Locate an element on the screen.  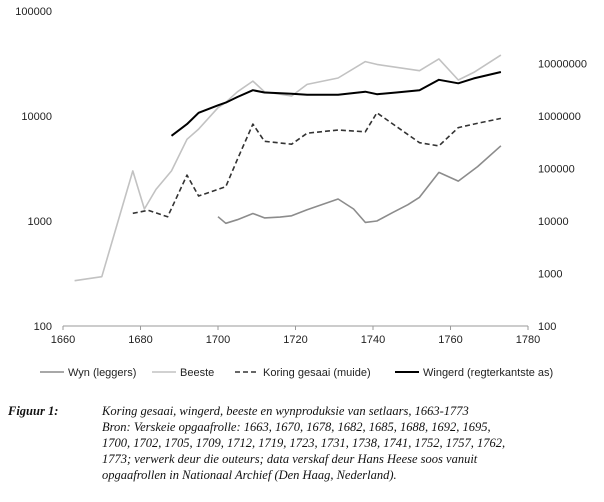
x-tick-label: 1740 is located at coordinates (373, 340).